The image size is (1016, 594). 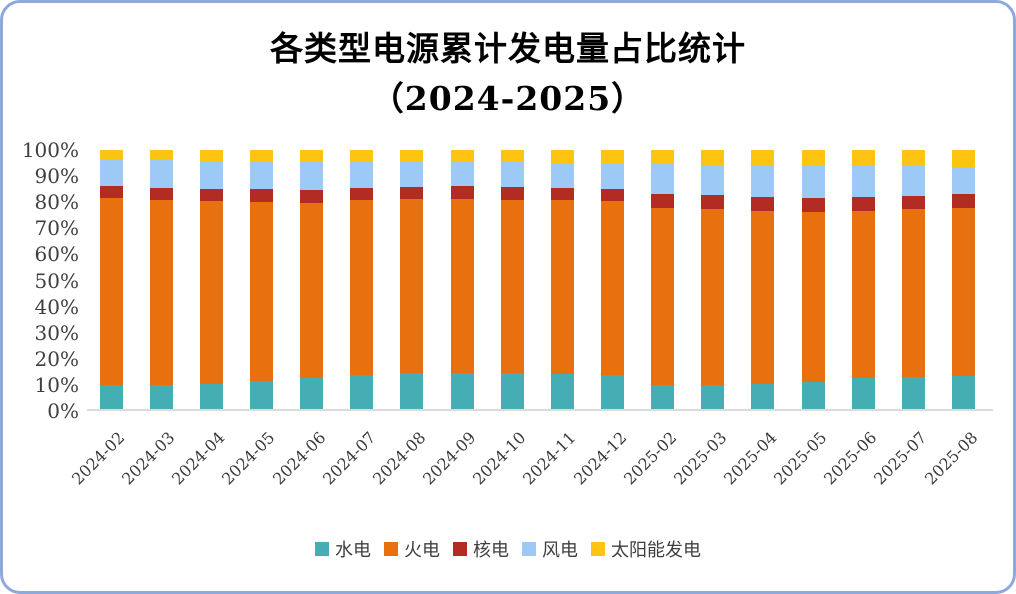 I want to click on chart-legend: 水电 火电 核电 风电 太阳能发电, so click(x=508, y=549).